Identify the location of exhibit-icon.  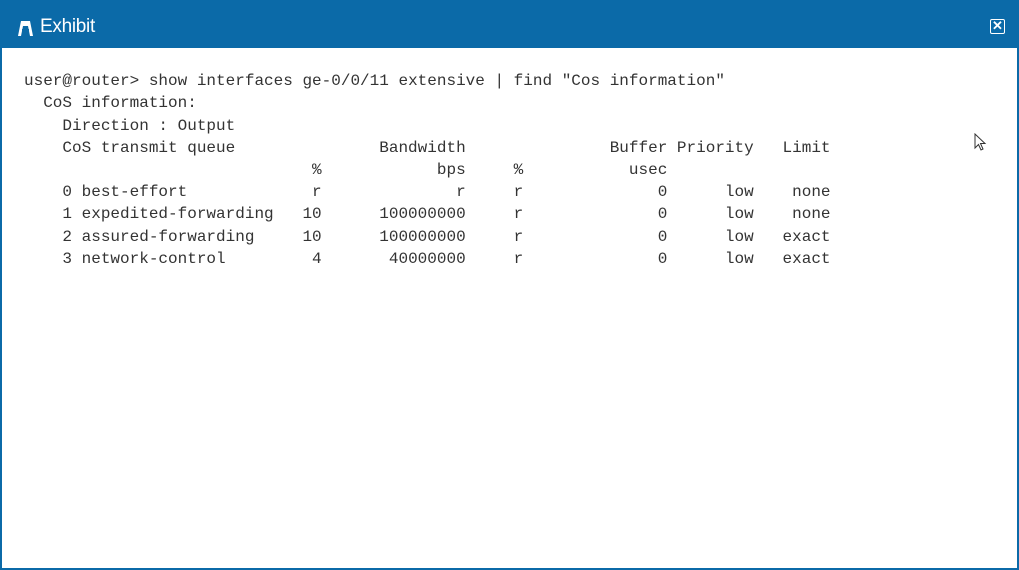
(25, 28).